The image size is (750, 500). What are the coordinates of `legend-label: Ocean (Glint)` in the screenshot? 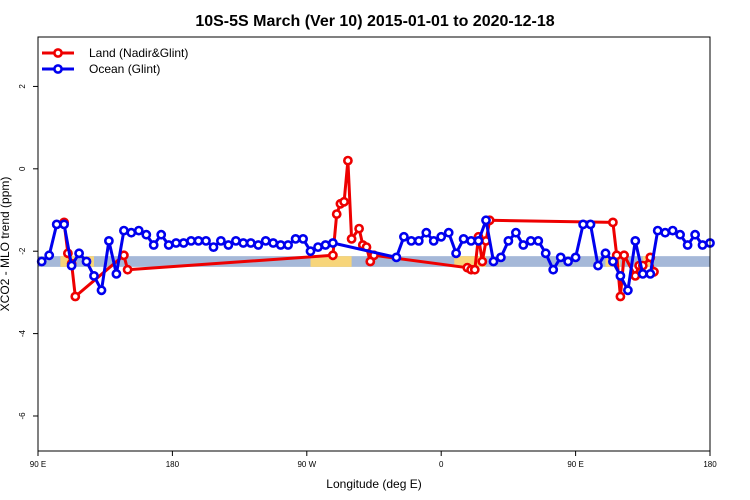 It's located at (124, 69).